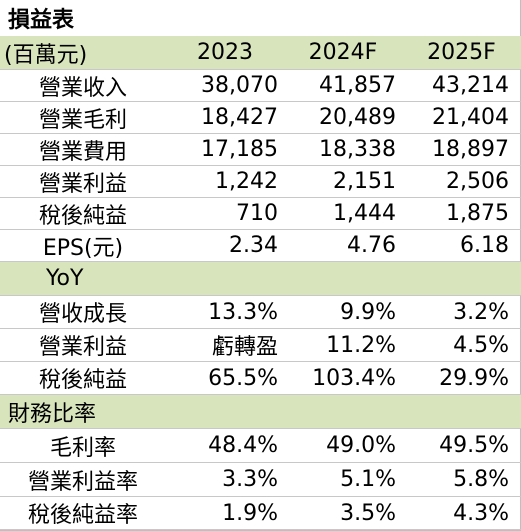  I want to click on yoy-section-row: YoY, so click(260, 279).